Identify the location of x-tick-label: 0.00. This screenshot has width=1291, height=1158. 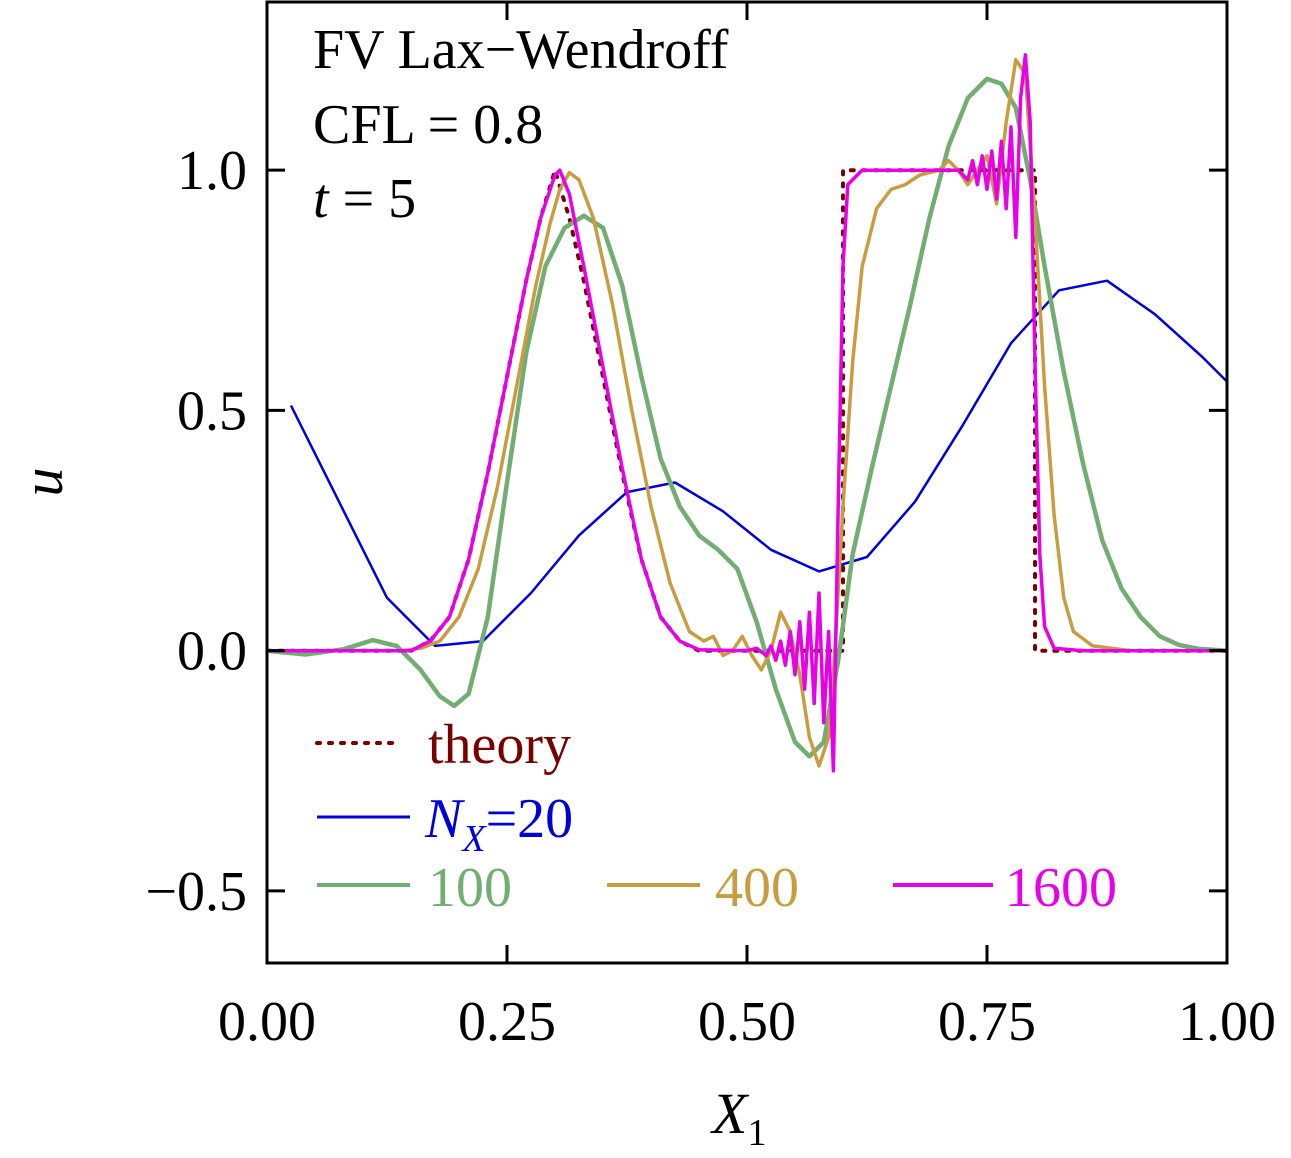
(267, 1022).